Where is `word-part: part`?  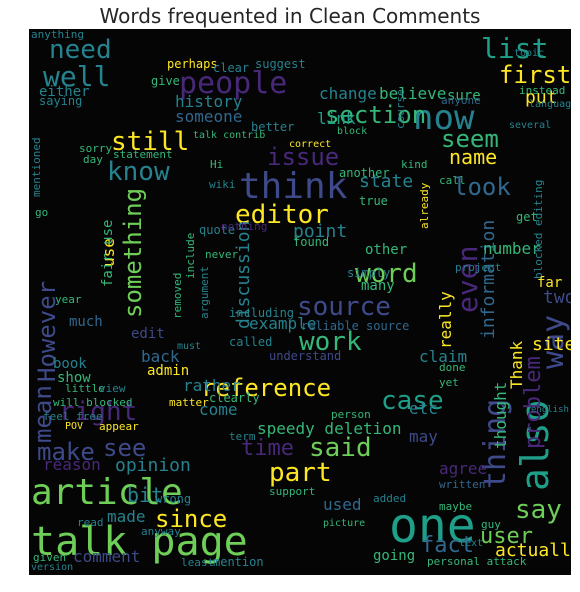
word-part: part is located at coordinates (300, 473).